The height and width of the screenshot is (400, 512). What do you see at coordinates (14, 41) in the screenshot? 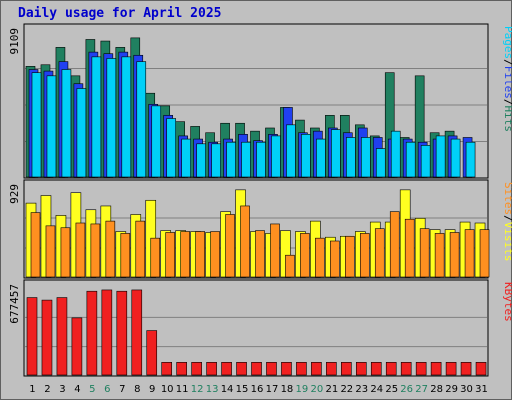
I see `y-max-label-1: 9109` at bounding box center [14, 41].